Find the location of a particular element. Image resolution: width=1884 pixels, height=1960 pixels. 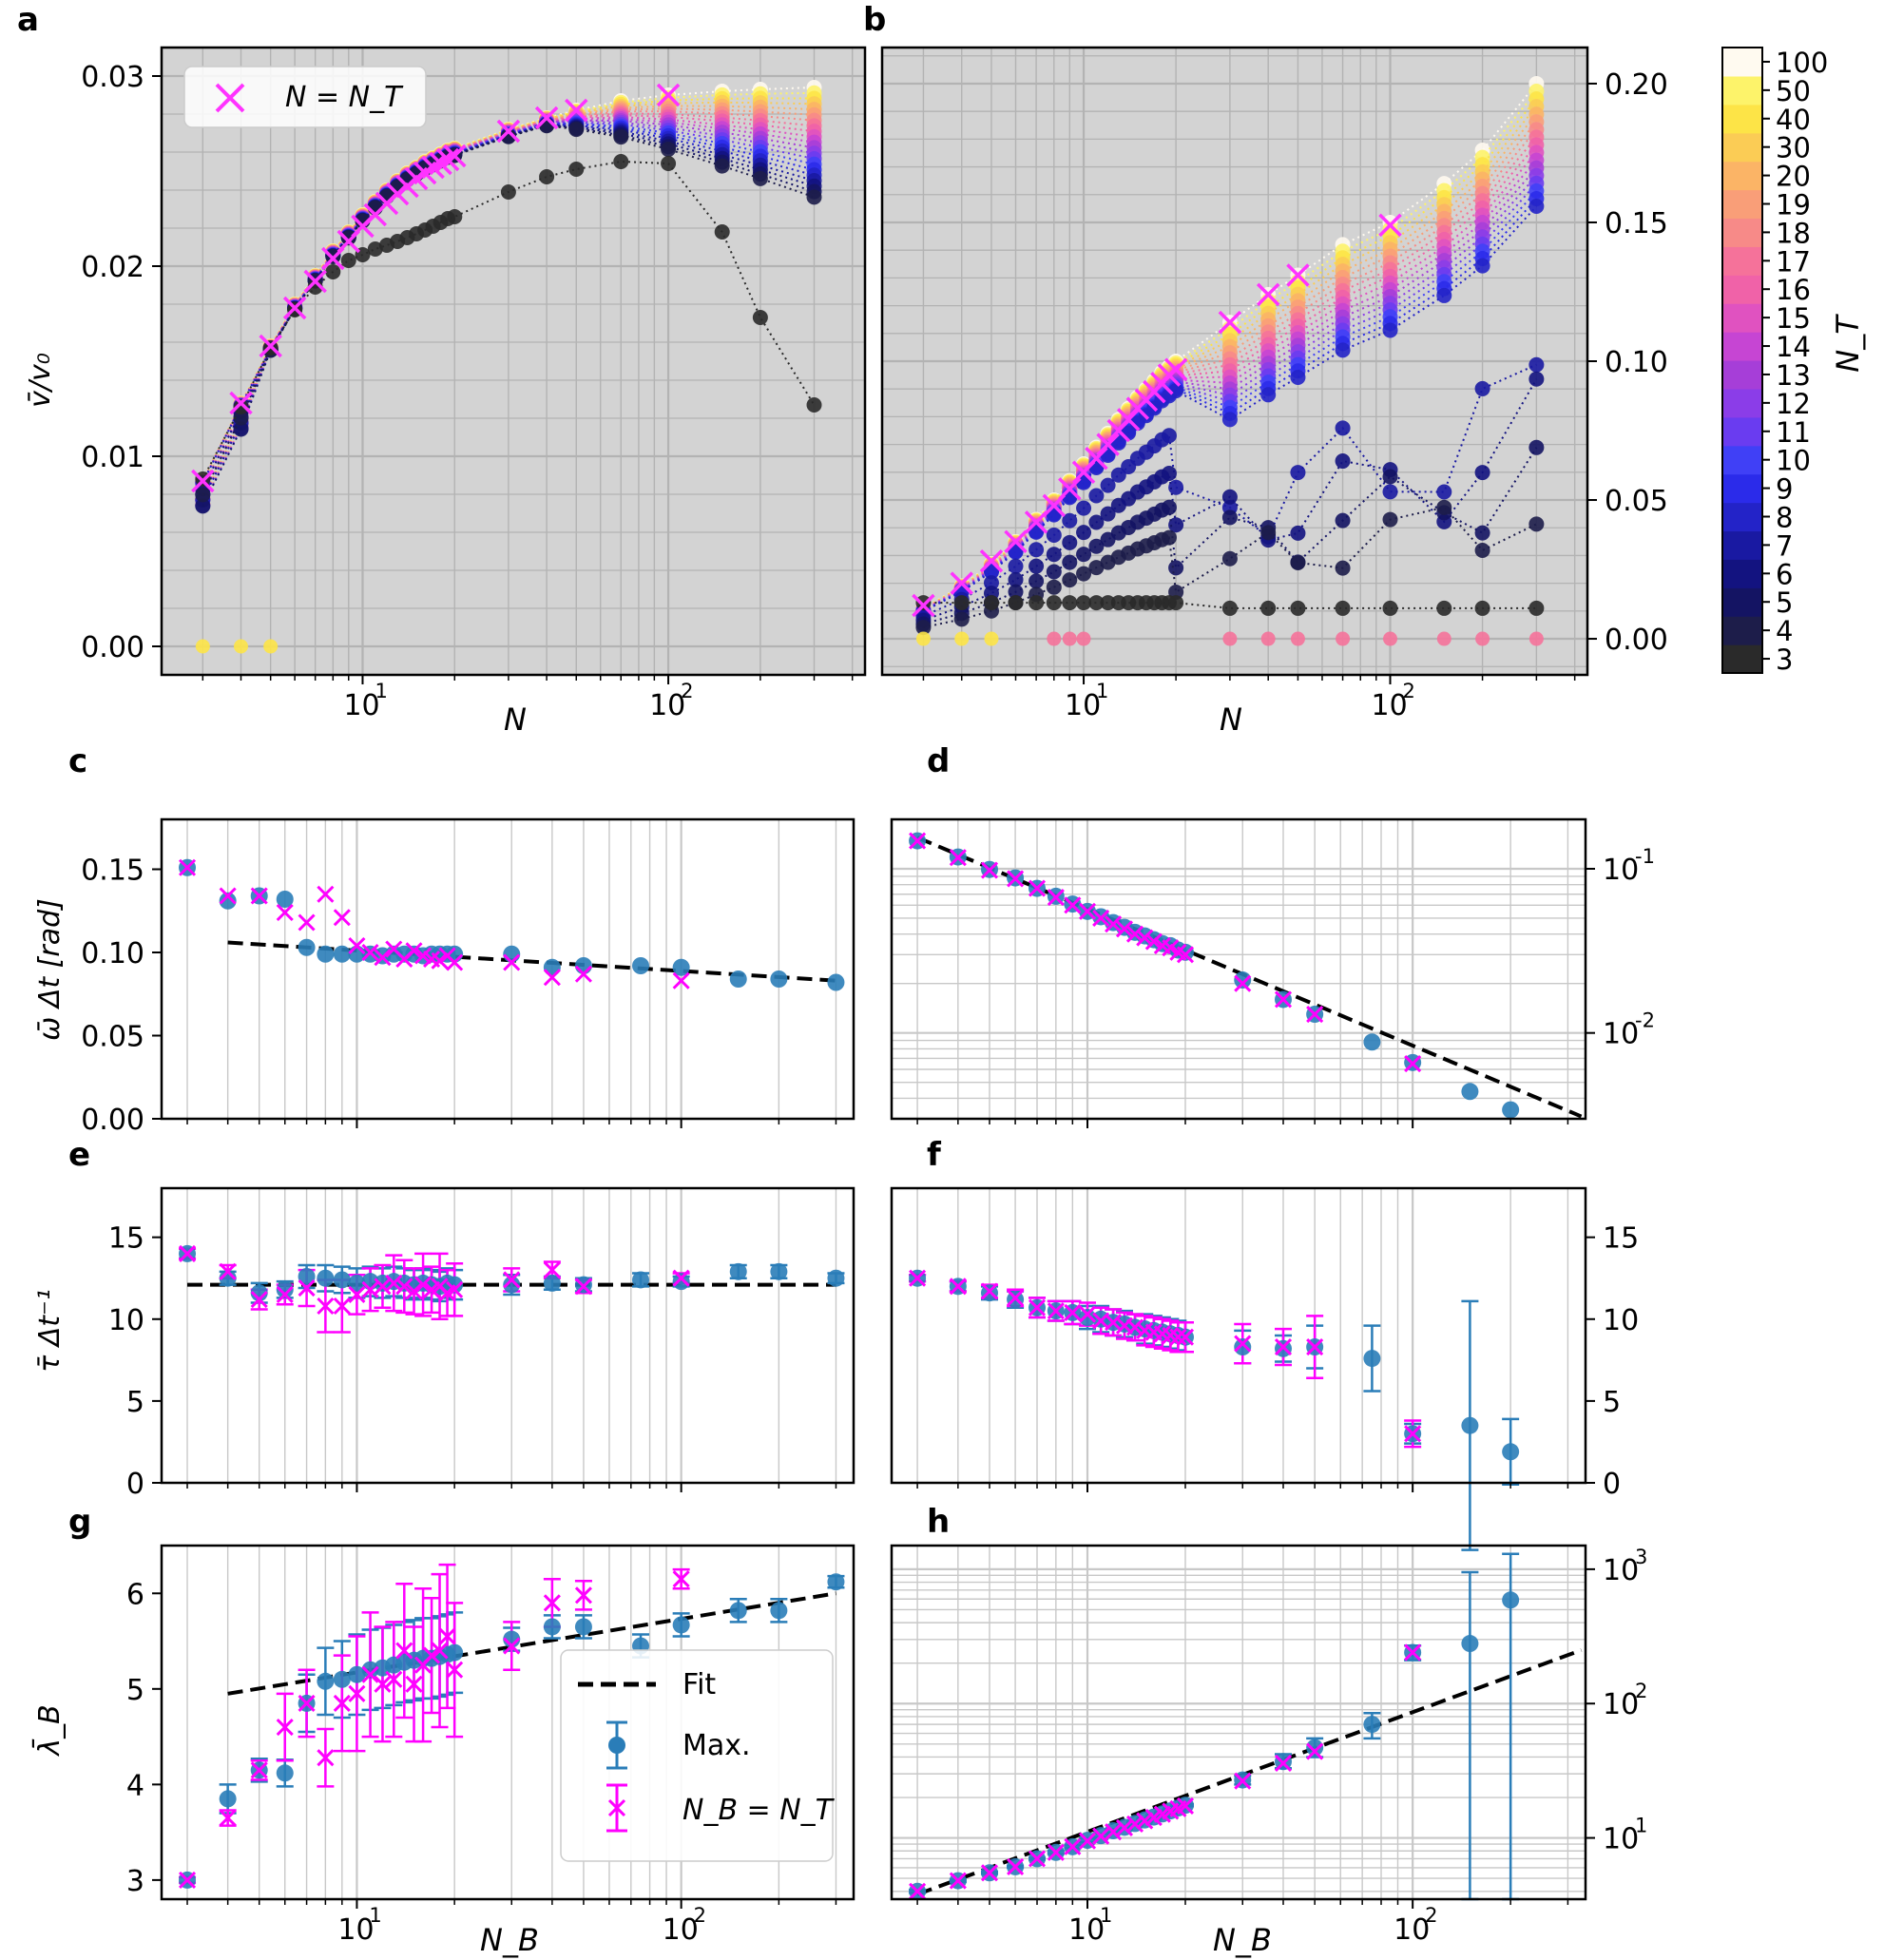

y-tick-label: 0.05 is located at coordinates (113, 1038).